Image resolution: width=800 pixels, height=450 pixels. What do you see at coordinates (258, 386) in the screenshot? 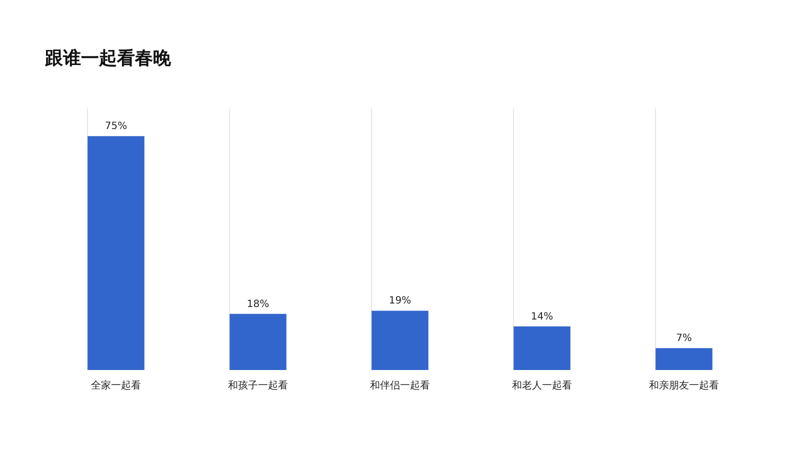
I see `x-tick-label: 和孩子一起看` at bounding box center [258, 386].